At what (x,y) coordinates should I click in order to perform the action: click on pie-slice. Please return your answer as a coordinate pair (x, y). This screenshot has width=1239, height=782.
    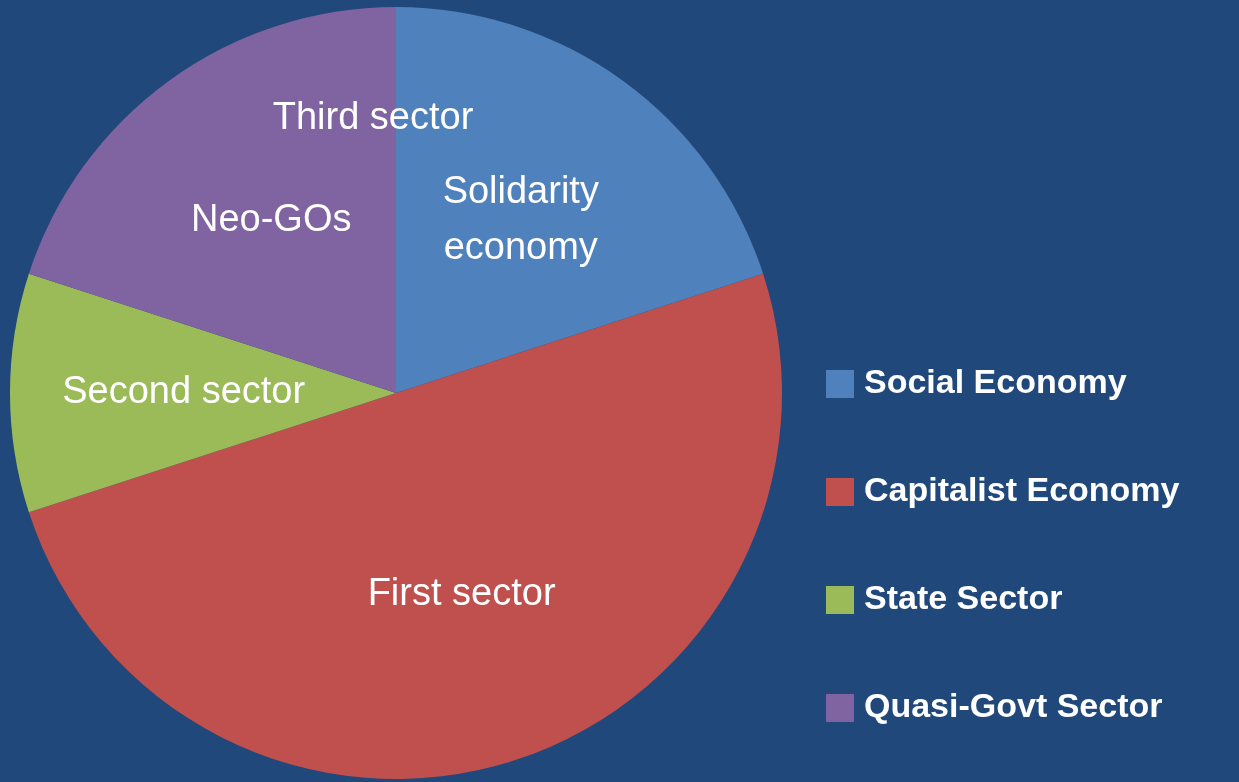
    Looking at the image, I should click on (203, 393).